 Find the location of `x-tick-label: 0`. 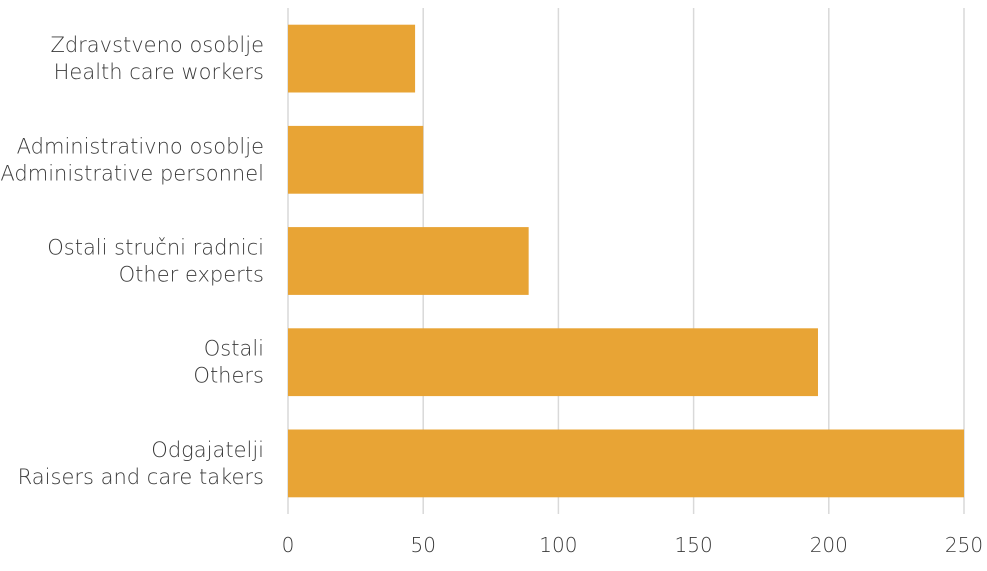

x-tick-label: 0 is located at coordinates (288, 545).